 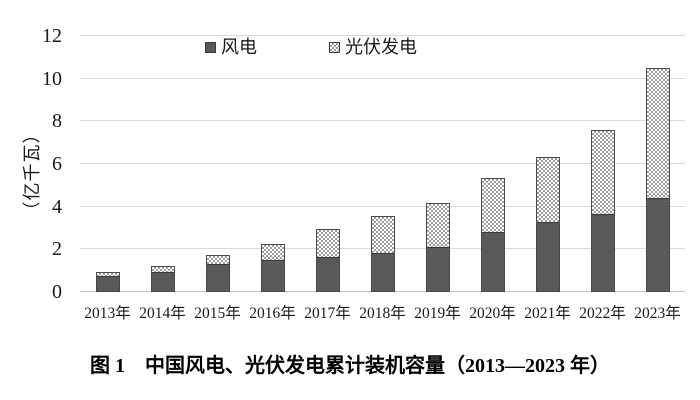 I want to click on bar-slot-2018年, so click(x=382, y=164).